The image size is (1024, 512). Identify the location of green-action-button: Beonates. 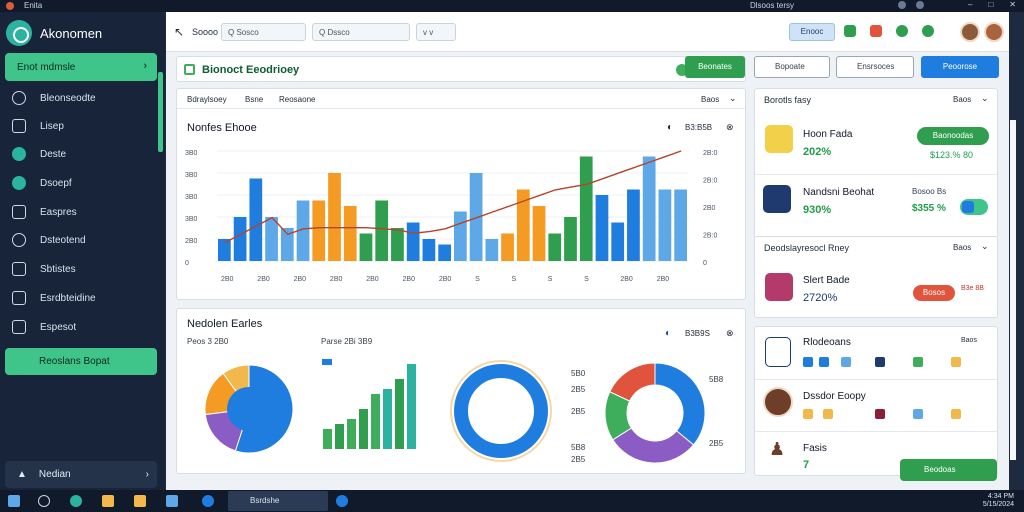
(715, 67).